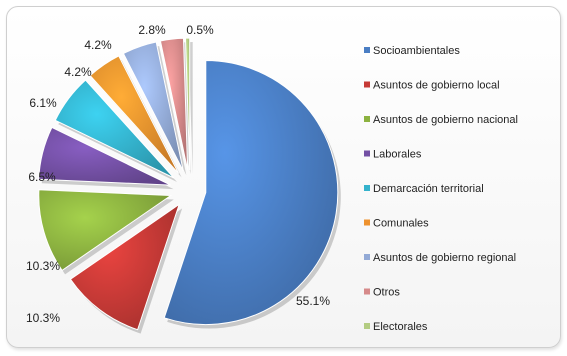 The image size is (567, 356). I want to click on slice-label: 6.5%, so click(42, 177).